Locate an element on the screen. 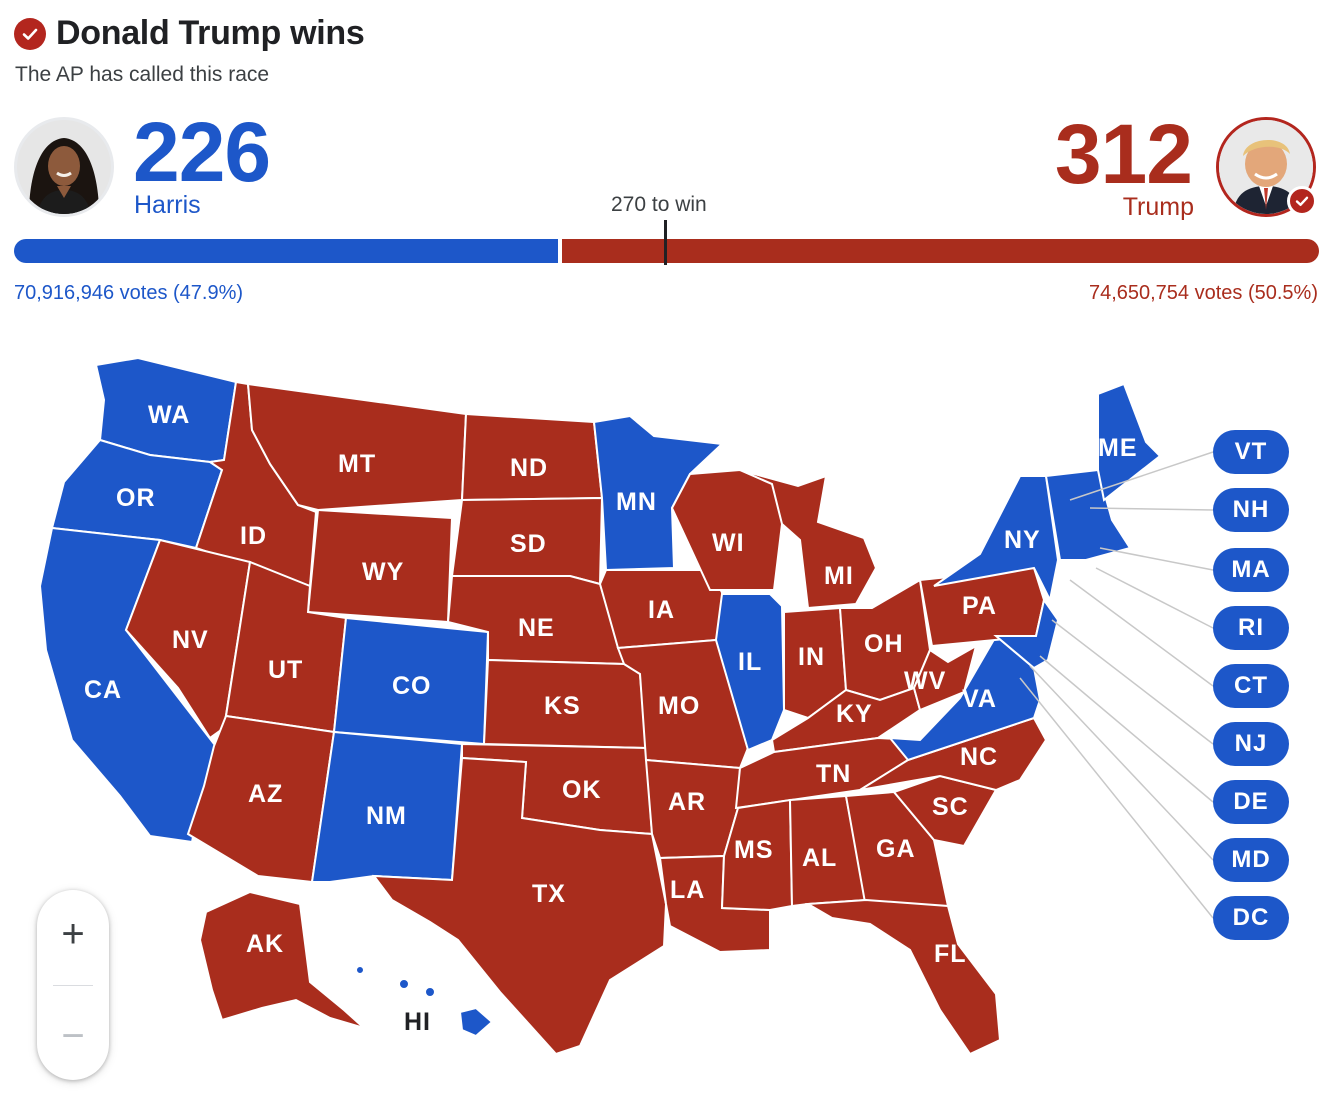 The image size is (1340, 1110). label-SD: SD is located at coordinates (528, 544).